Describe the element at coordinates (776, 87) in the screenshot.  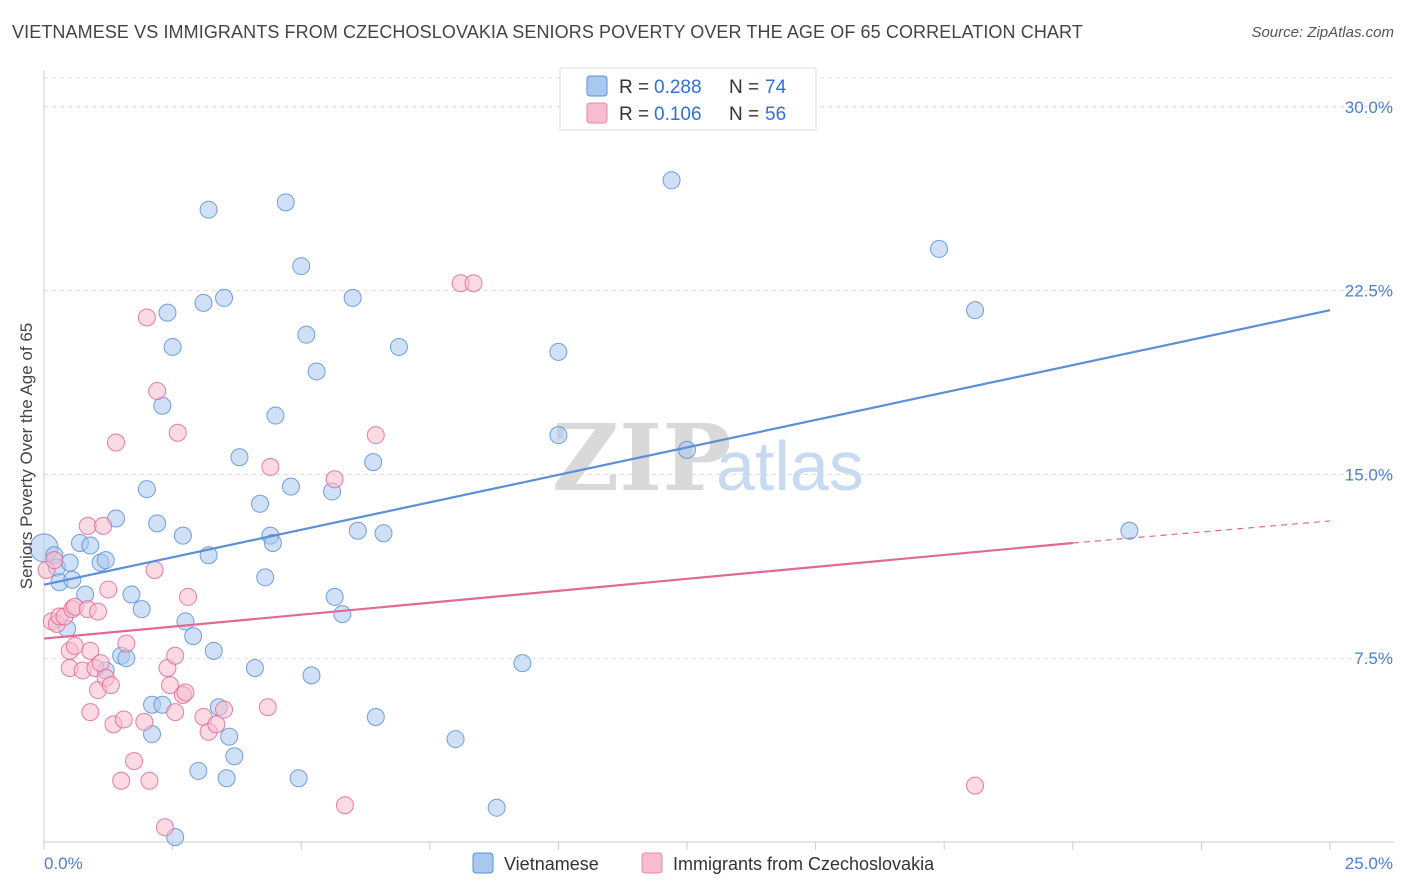
I see `legend-n-value-vietnamese: 74` at that location.